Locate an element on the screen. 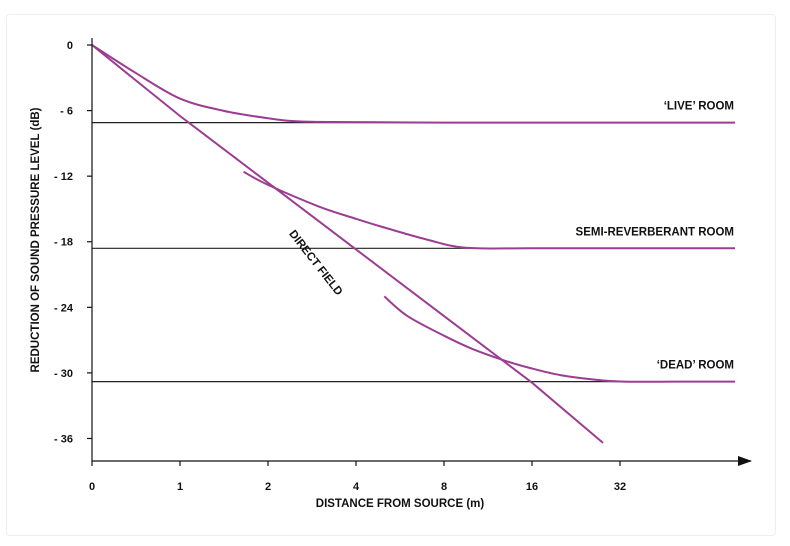 This screenshot has width=790, height=546. dead-room-label: ‘DEAD’ ROOM is located at coordinates (695, 366).